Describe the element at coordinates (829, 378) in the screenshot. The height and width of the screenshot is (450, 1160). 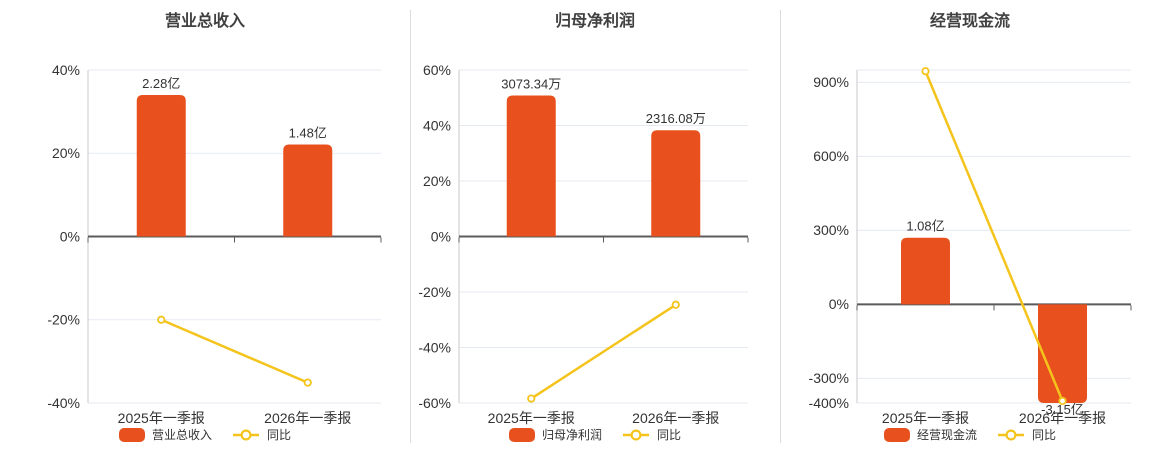
I see `y-tick-label: -300%` at that location.